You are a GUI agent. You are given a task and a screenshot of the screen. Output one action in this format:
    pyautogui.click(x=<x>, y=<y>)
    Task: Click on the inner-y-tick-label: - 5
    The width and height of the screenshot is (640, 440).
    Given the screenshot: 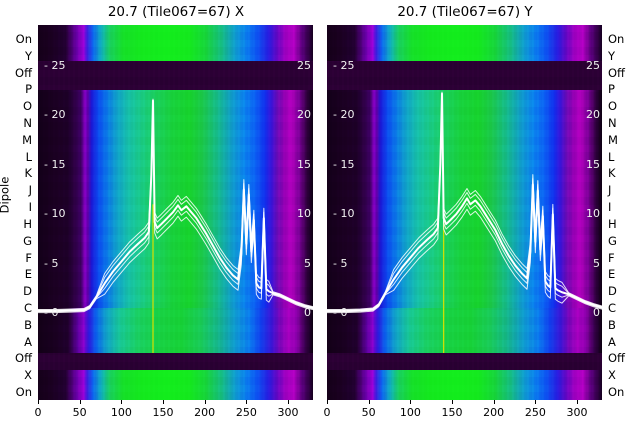 What is the action you would take?
    pyautogui.click(x=340, y=263)
    